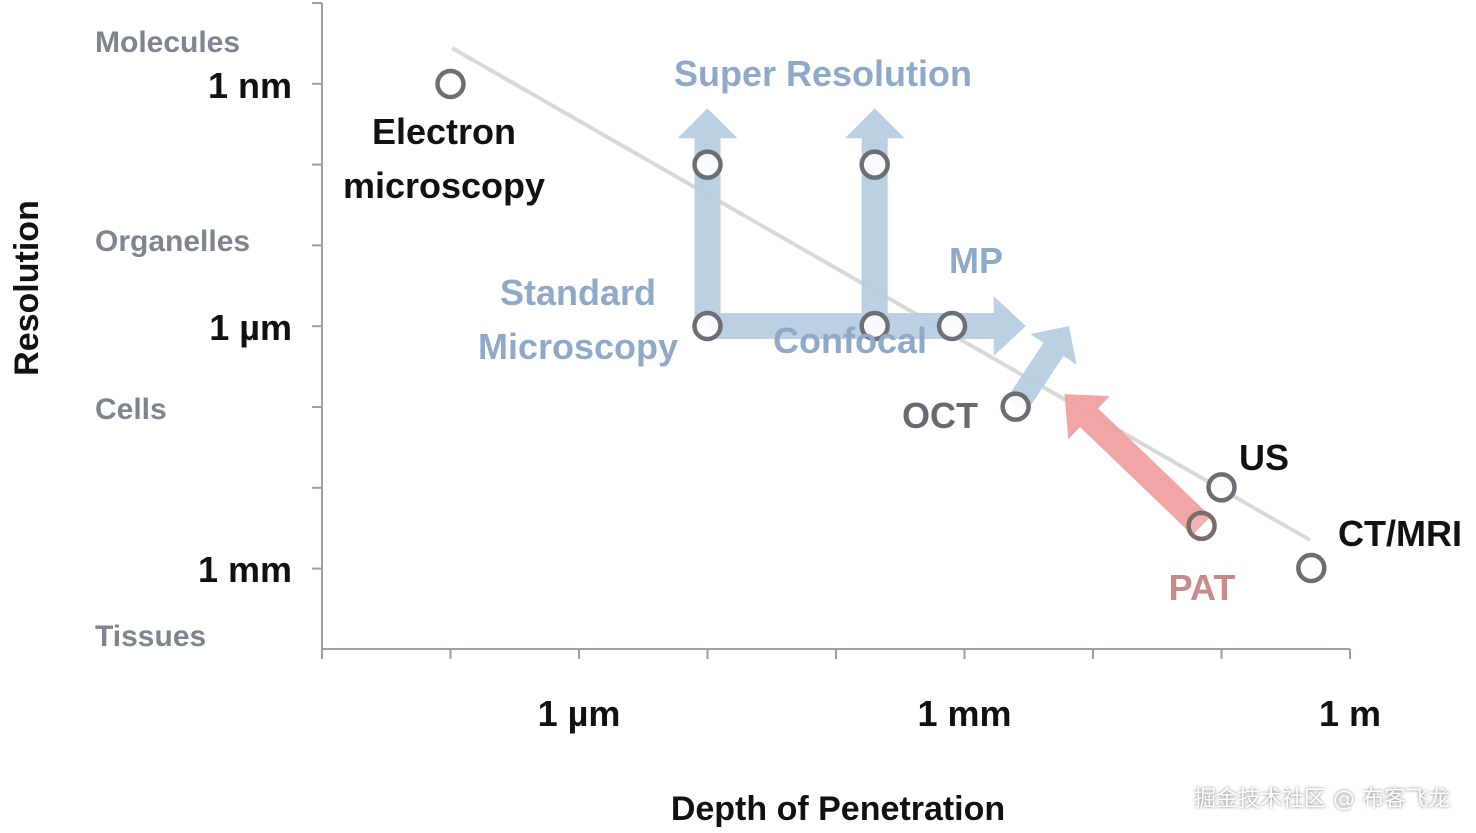  I want to click on data-point-electron-microscopy, so click(450, 84).